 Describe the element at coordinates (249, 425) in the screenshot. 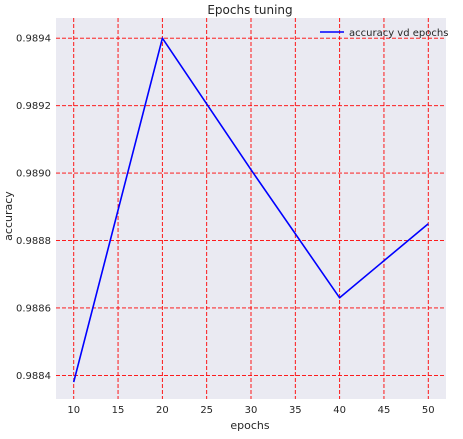

I see `x-axis-title: epochs` at that location.